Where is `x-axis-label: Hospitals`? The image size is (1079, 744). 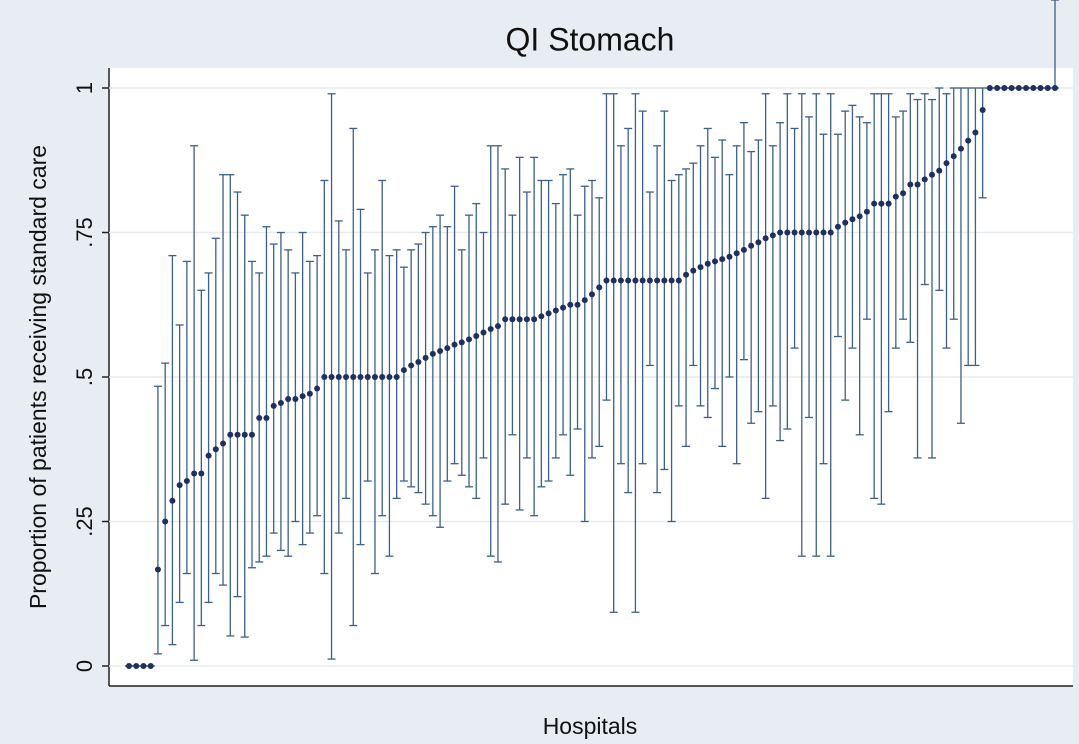
x-axis-label: Hospitals is located at coordinates (590, 726).